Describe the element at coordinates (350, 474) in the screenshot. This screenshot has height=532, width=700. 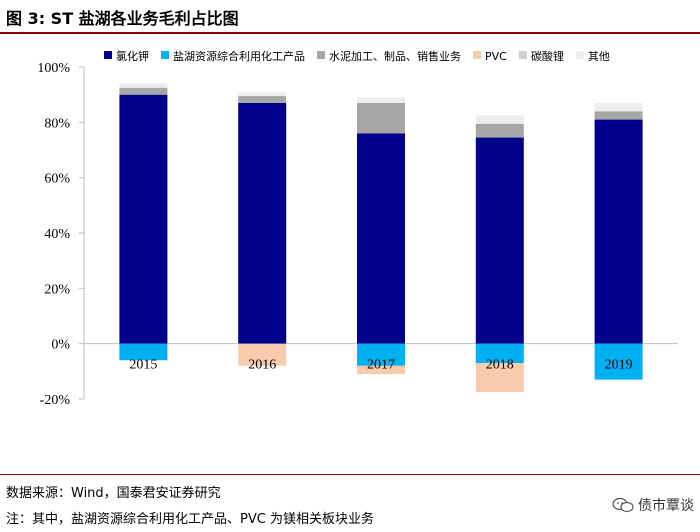
I see `footer-divider` at that location.